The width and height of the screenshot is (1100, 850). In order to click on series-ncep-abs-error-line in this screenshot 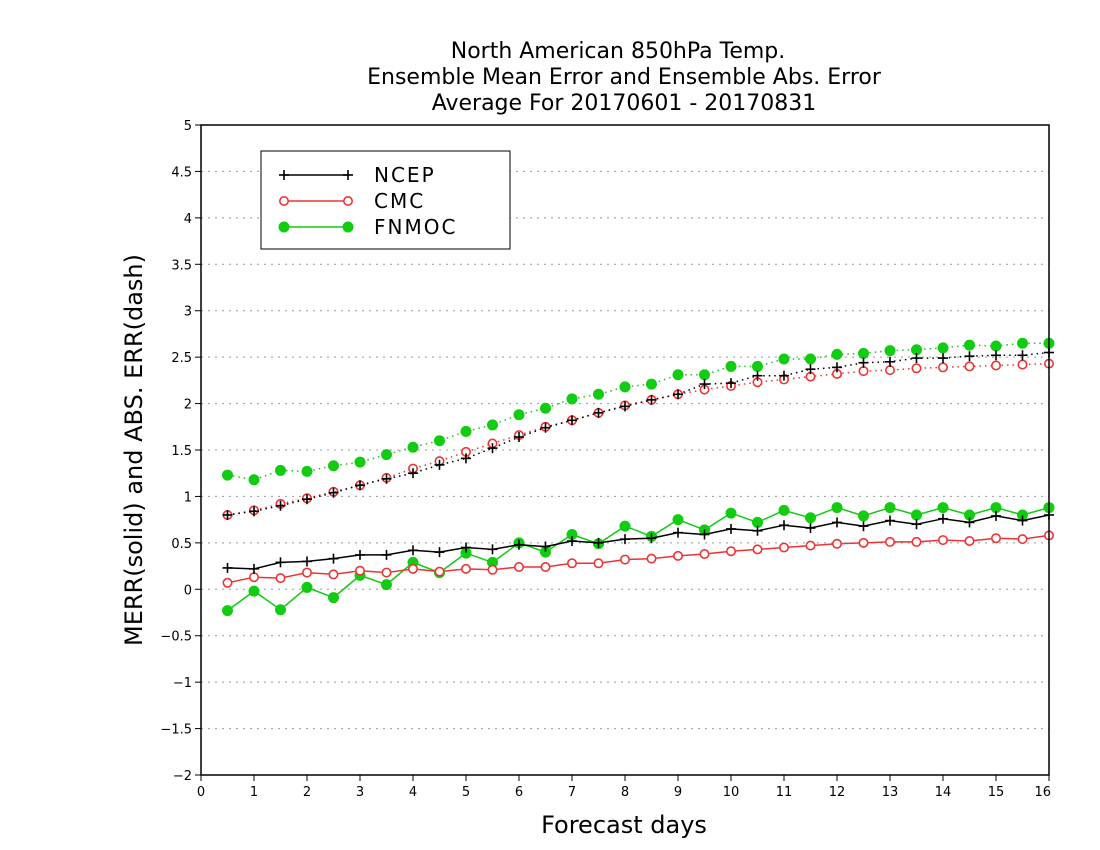, I will do `click(638, 433)`.